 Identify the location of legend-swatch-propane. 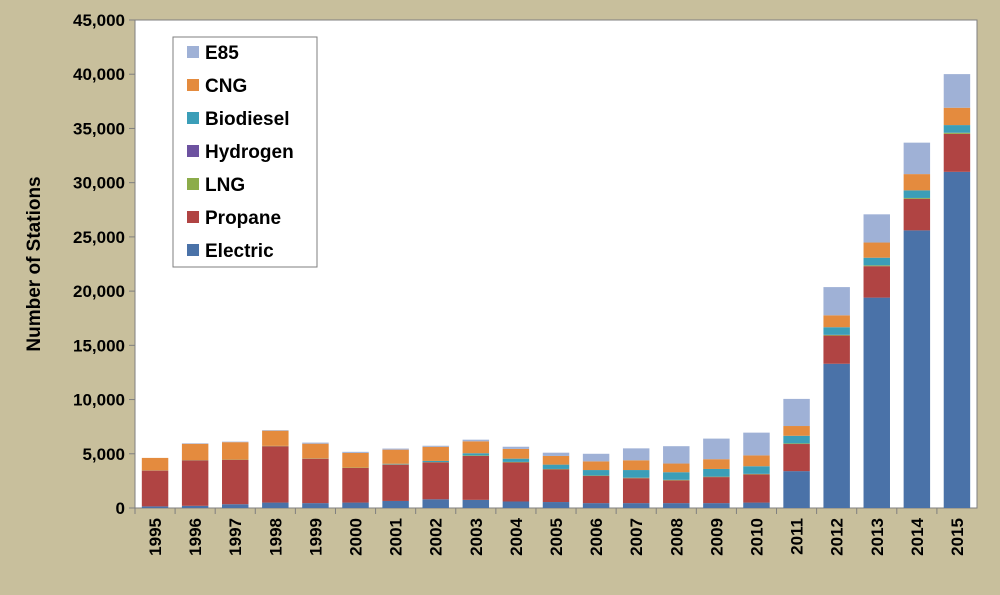
(193, 217).